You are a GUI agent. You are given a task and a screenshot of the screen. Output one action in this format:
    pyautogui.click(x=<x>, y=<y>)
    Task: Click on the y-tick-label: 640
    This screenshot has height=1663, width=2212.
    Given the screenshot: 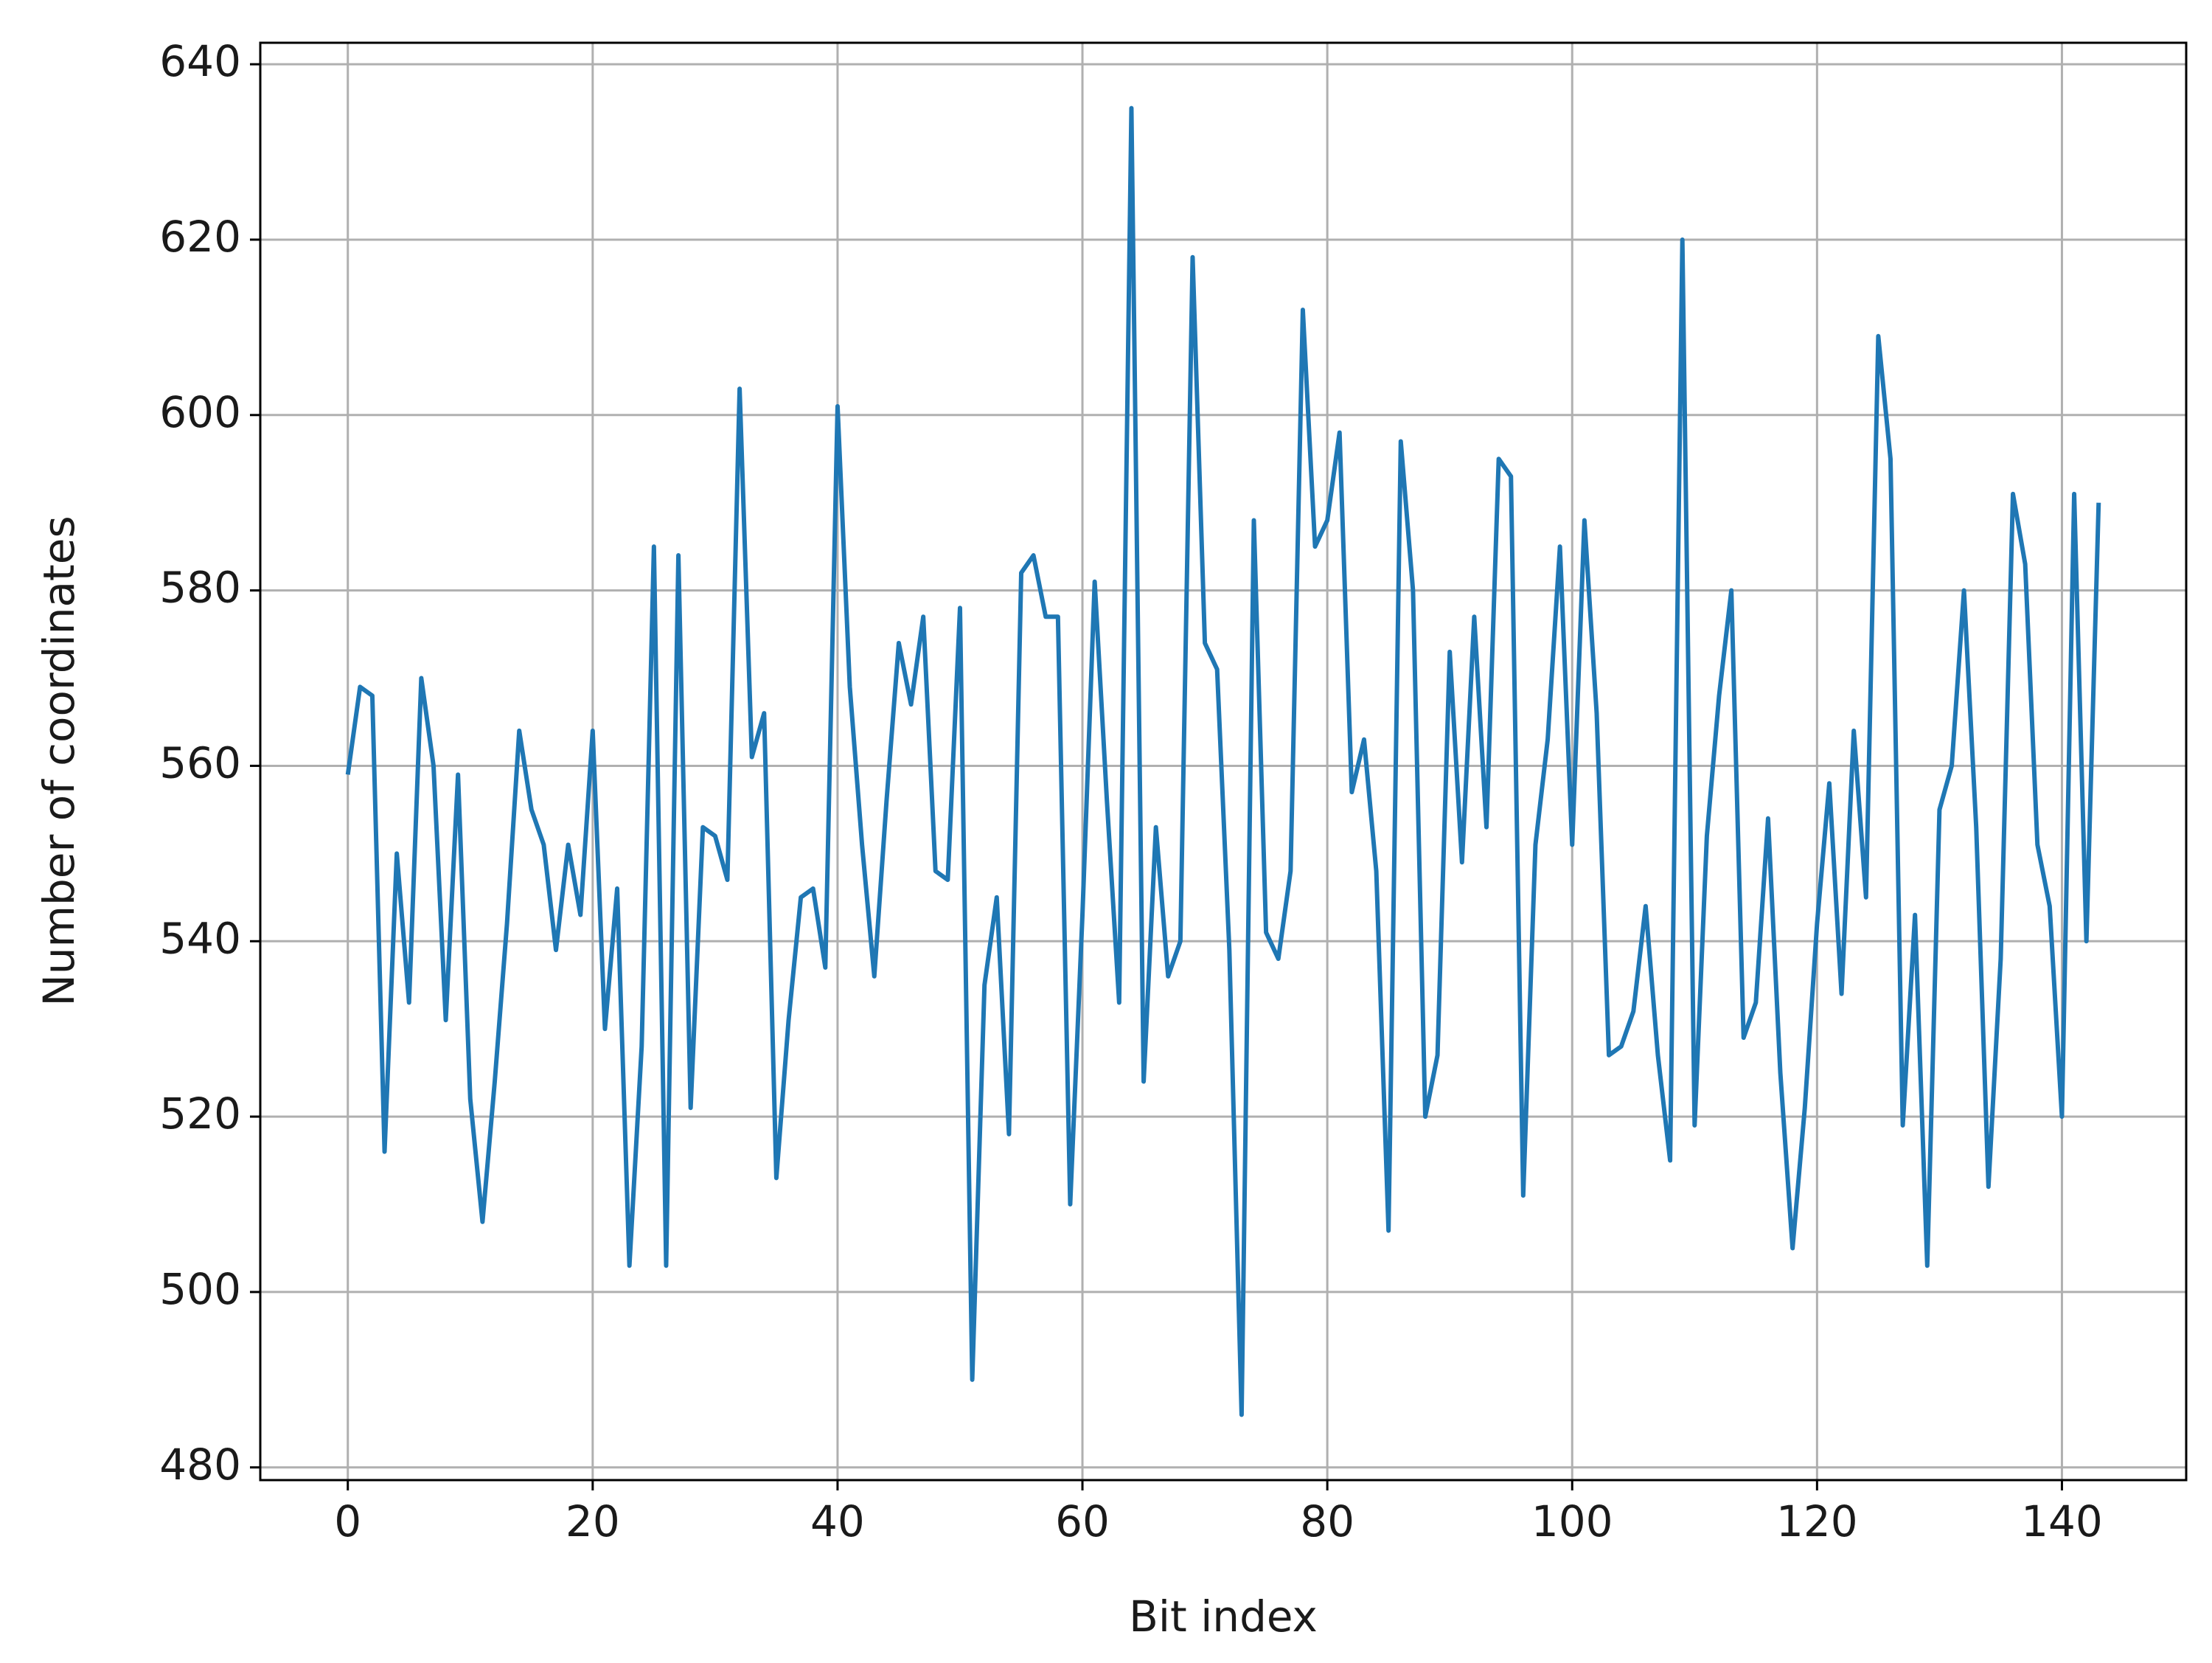 What is the action you would take?
    pyautogui.click(x=200, y=61)
    